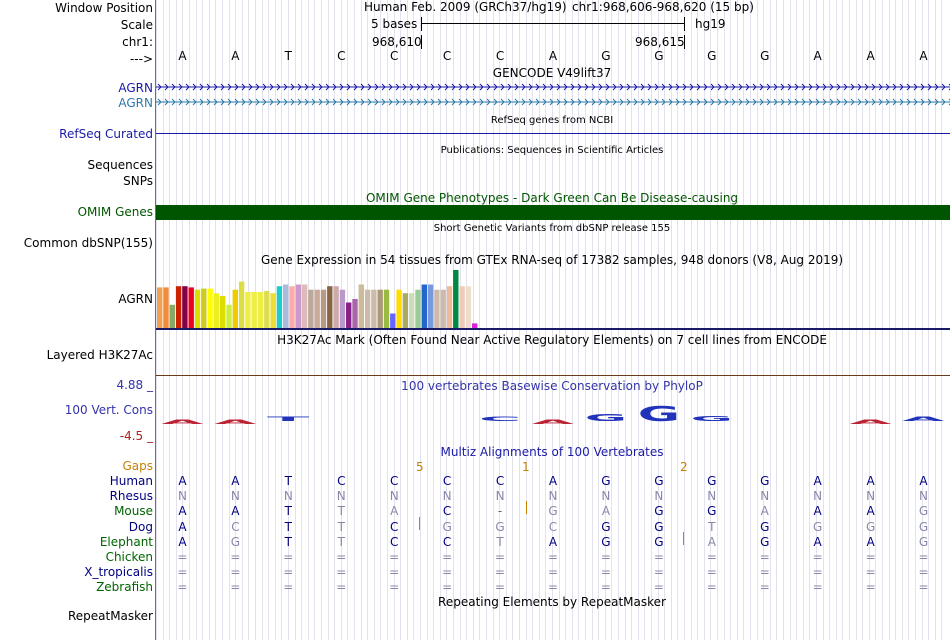 The image size is (950, 640). Describe the element at coordinates (140, 526) in the screenshot. I see `multiz-species-label: Dog` at that location.